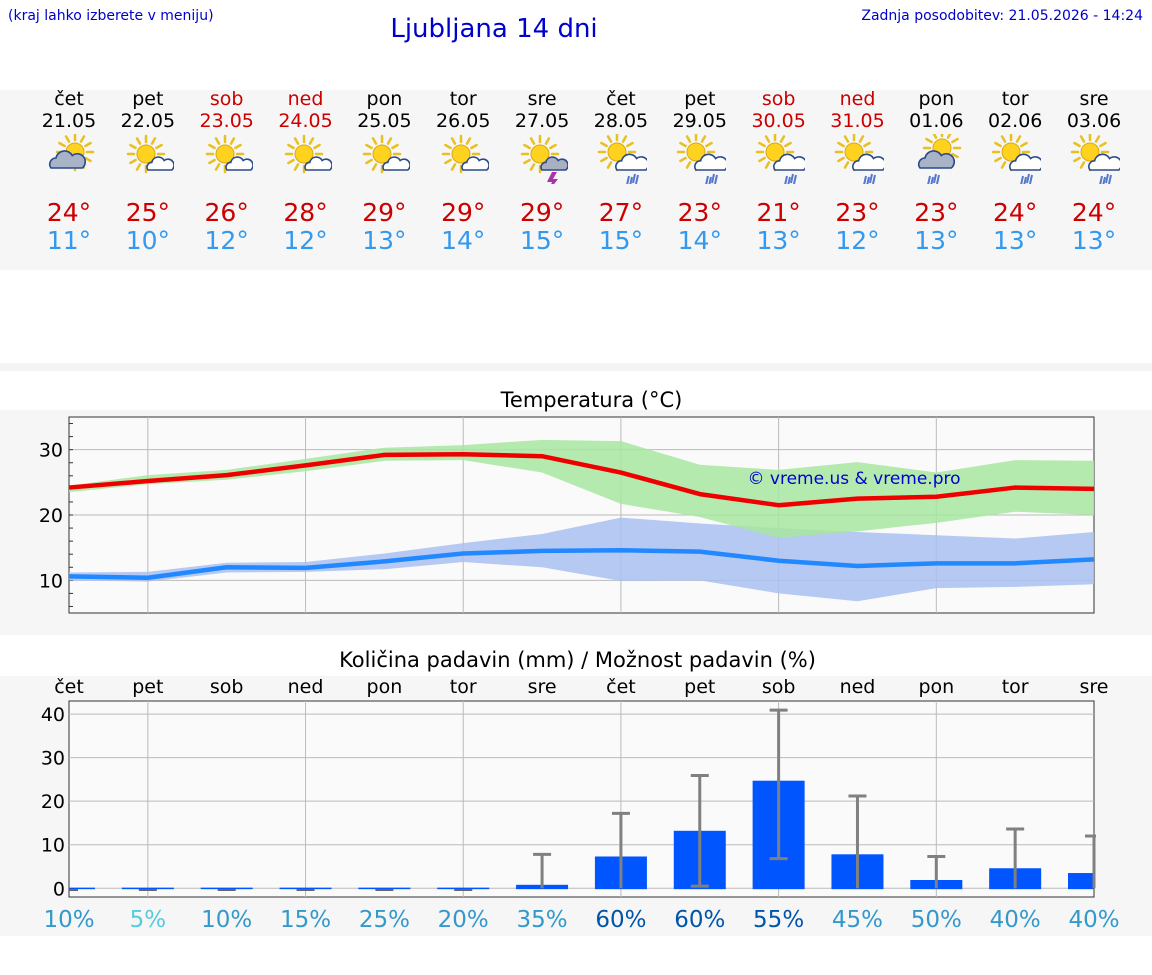 Image resolution: width=1152 pixels, height=975 pixels. What do you see at coordinates (936, 121) in the screenshot?
I see `day-date: 01.06` at bounding box center [936, 121].